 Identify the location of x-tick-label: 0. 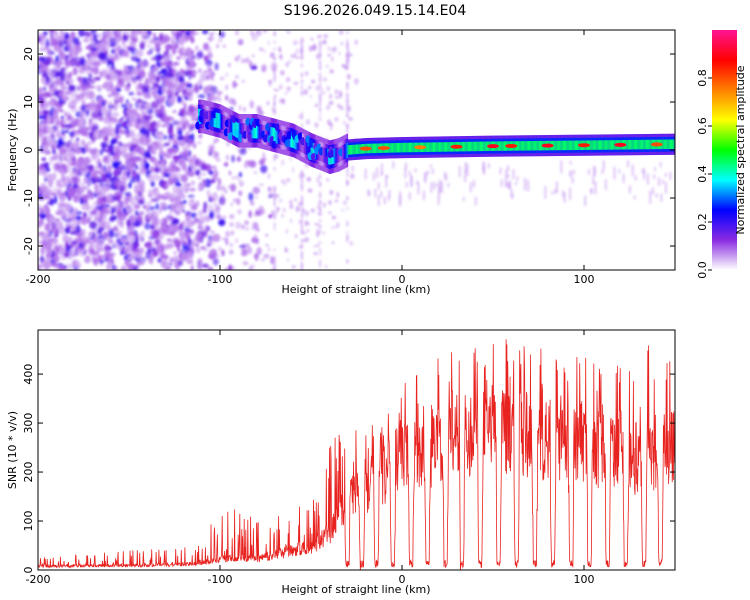
(402, 579).